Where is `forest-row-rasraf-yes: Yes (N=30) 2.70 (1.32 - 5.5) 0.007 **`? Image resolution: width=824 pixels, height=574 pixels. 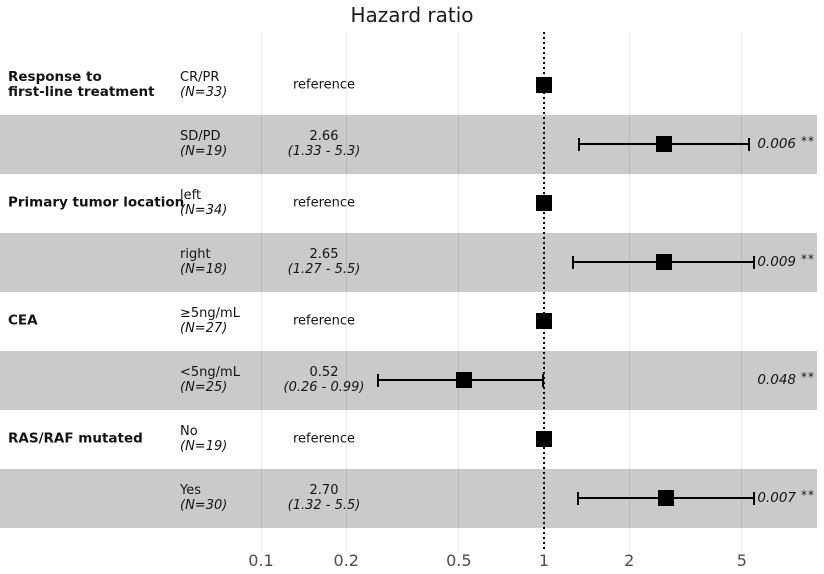
forest-row-rasraf-yes: Yes (N=30) 2.70 (1.32 - 5.5) 0.007 ** is located at coordinates (408, 498).